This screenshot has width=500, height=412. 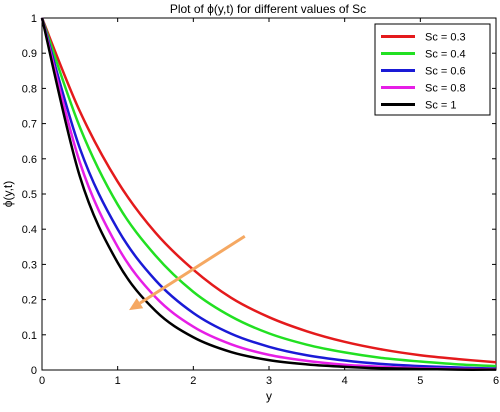 I want to click on legend-entry-label: Sc = 1, so click(x=441, y=106).